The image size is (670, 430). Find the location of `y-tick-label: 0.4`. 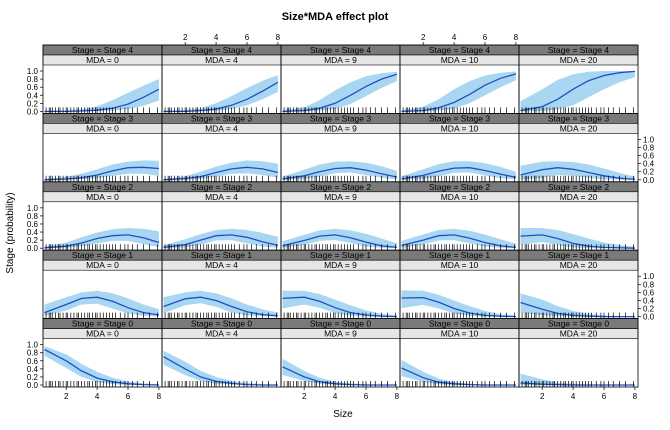

y-tick-label: 0.4 is located at coordinates (649, 300).